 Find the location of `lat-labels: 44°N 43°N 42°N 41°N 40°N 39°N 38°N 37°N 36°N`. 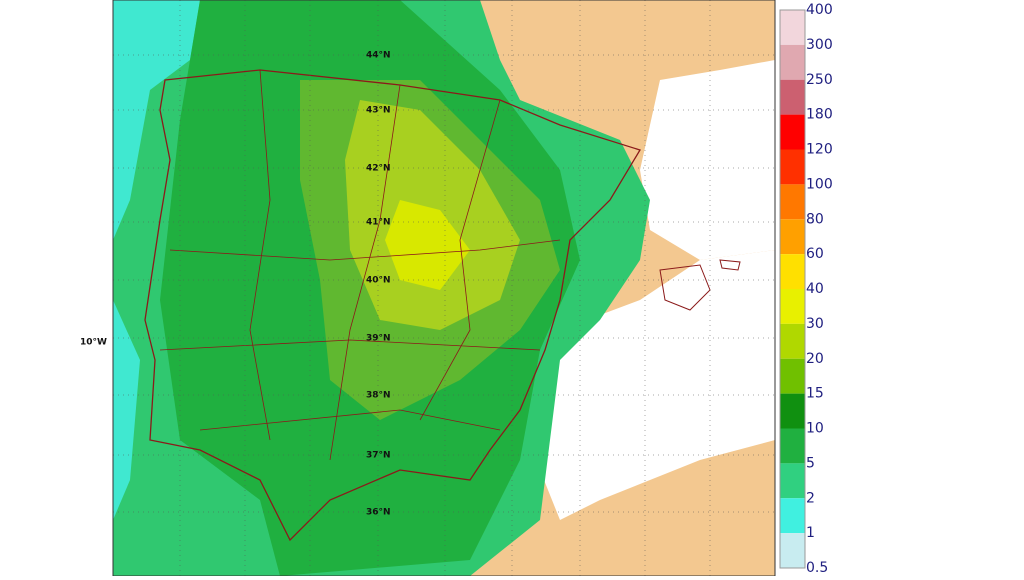

lat-labels: 44°N 43°N 42°N 41°N 40°N 39°N 38°N 37°N 36°N is located at coordinates (378, 284).